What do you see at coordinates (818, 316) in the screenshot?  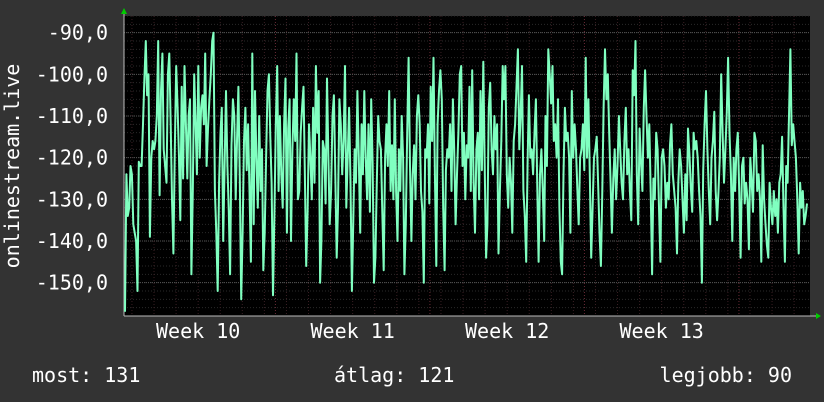 I see `x-axis-arrow` at bounding box center [818, 316].